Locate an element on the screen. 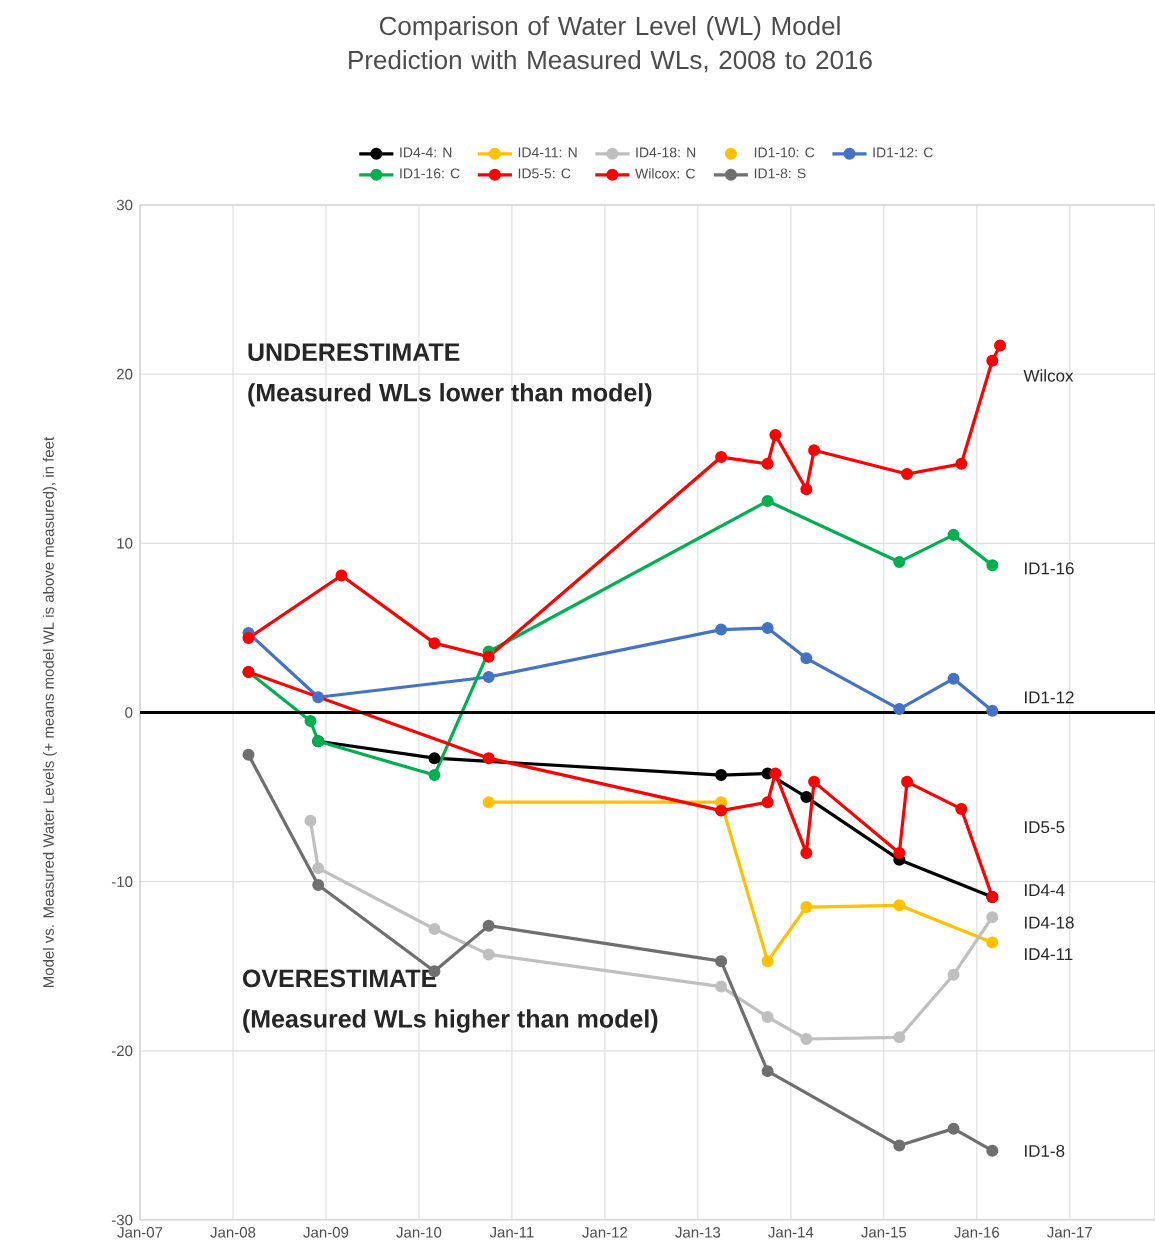  y-tick-label: -20 is located at coordinates (122, 1051).